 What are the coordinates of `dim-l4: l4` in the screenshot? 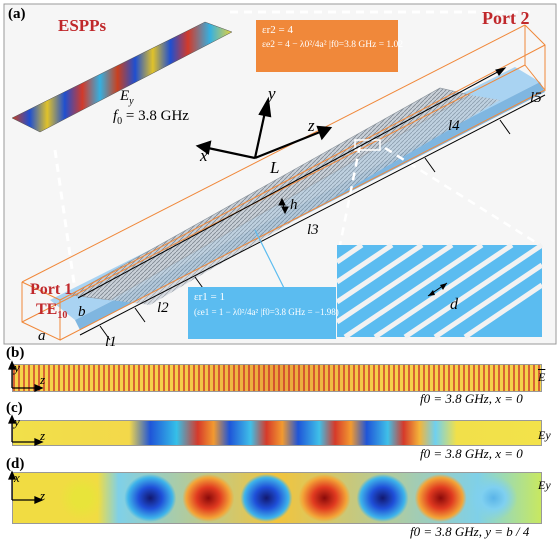 It's located at (454, 126).